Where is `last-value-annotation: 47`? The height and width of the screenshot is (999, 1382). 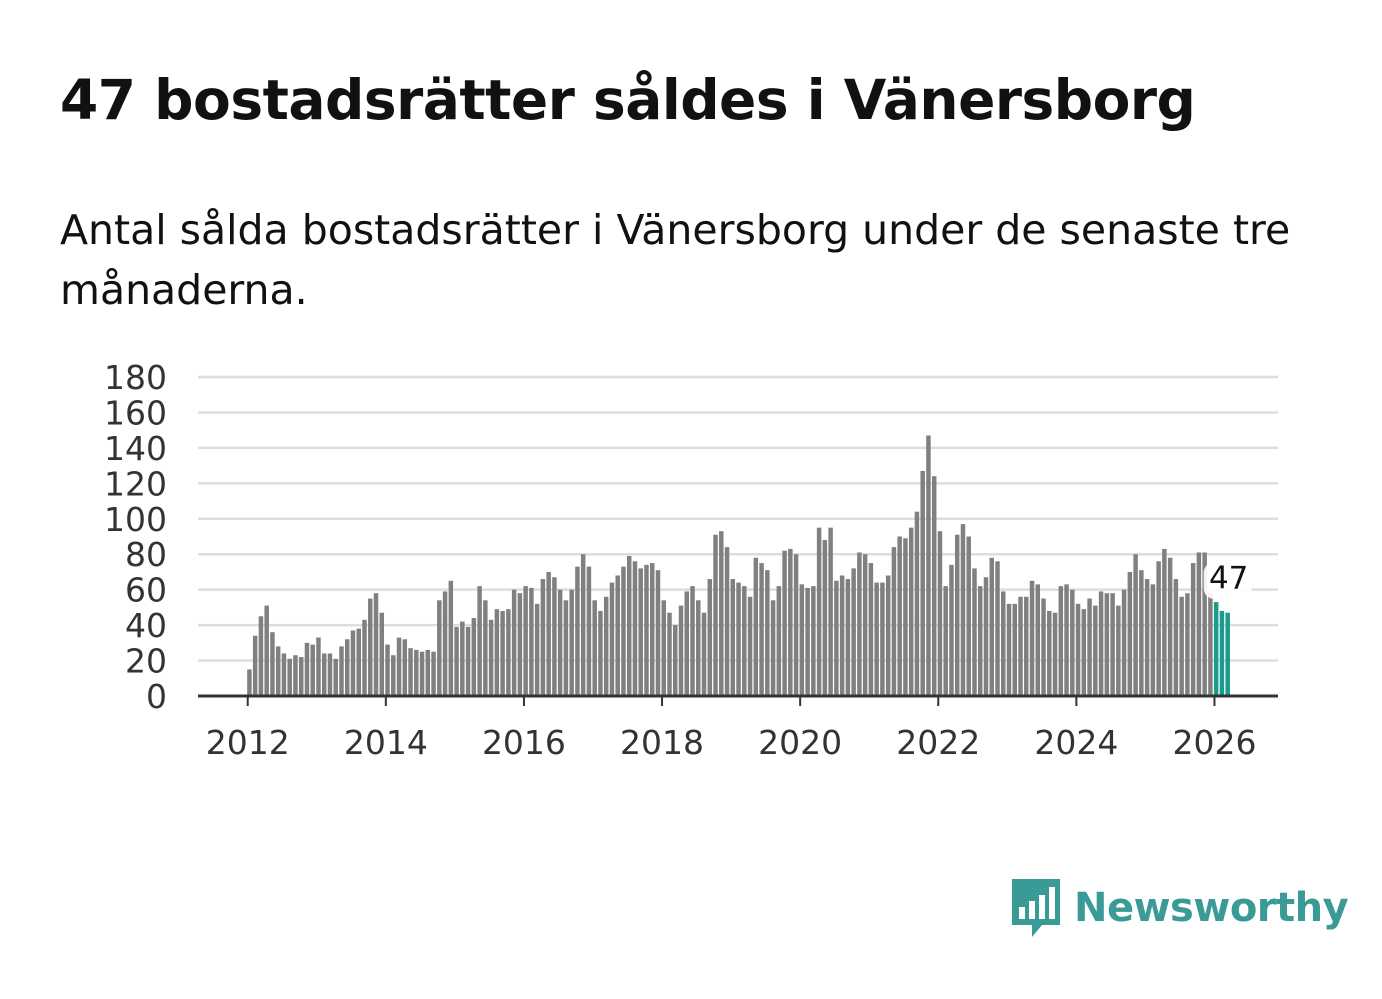 last-value-annotation: 47 is located at coordinates (1227, 580).